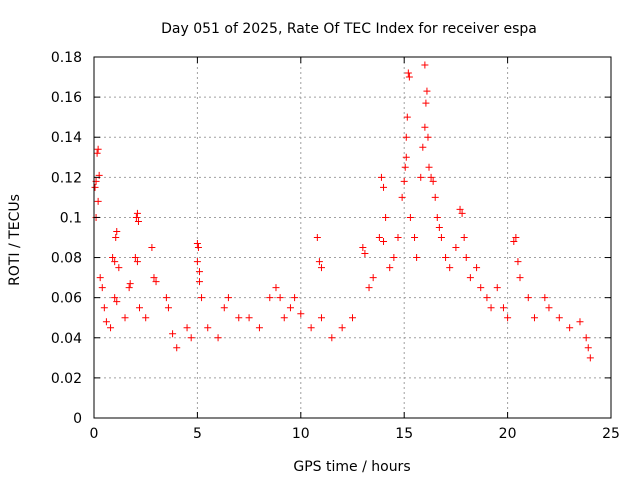 The image size is (640, 480). I want to click on y-tick-label: 0.1, so click(71, 218).